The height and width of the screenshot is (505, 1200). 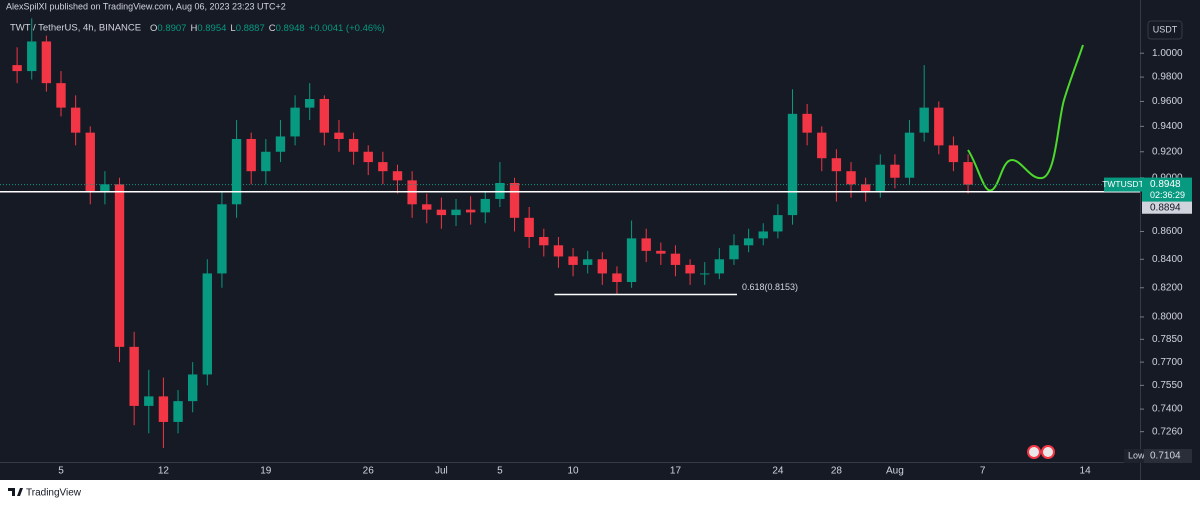 I want to click on change: +0.0041 (+0.46%), so click(x=347, y=28).